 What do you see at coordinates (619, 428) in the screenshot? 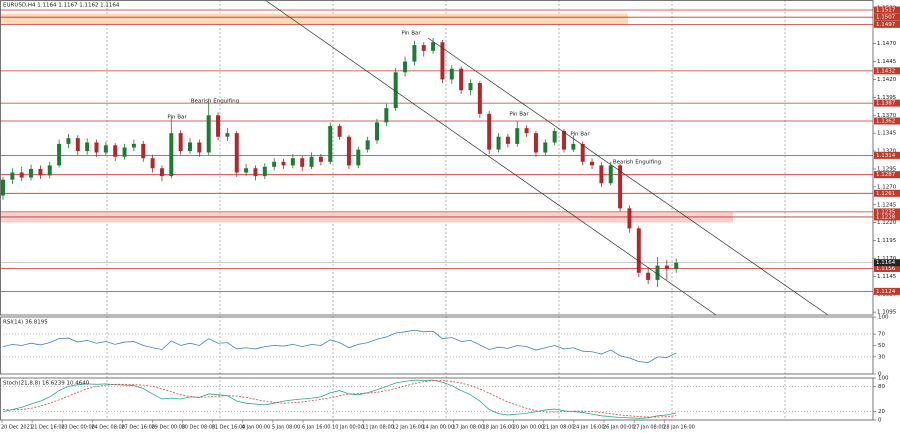
I see `x-tick-label: 26 Jan 00:00` at bounding box center [619, 428].